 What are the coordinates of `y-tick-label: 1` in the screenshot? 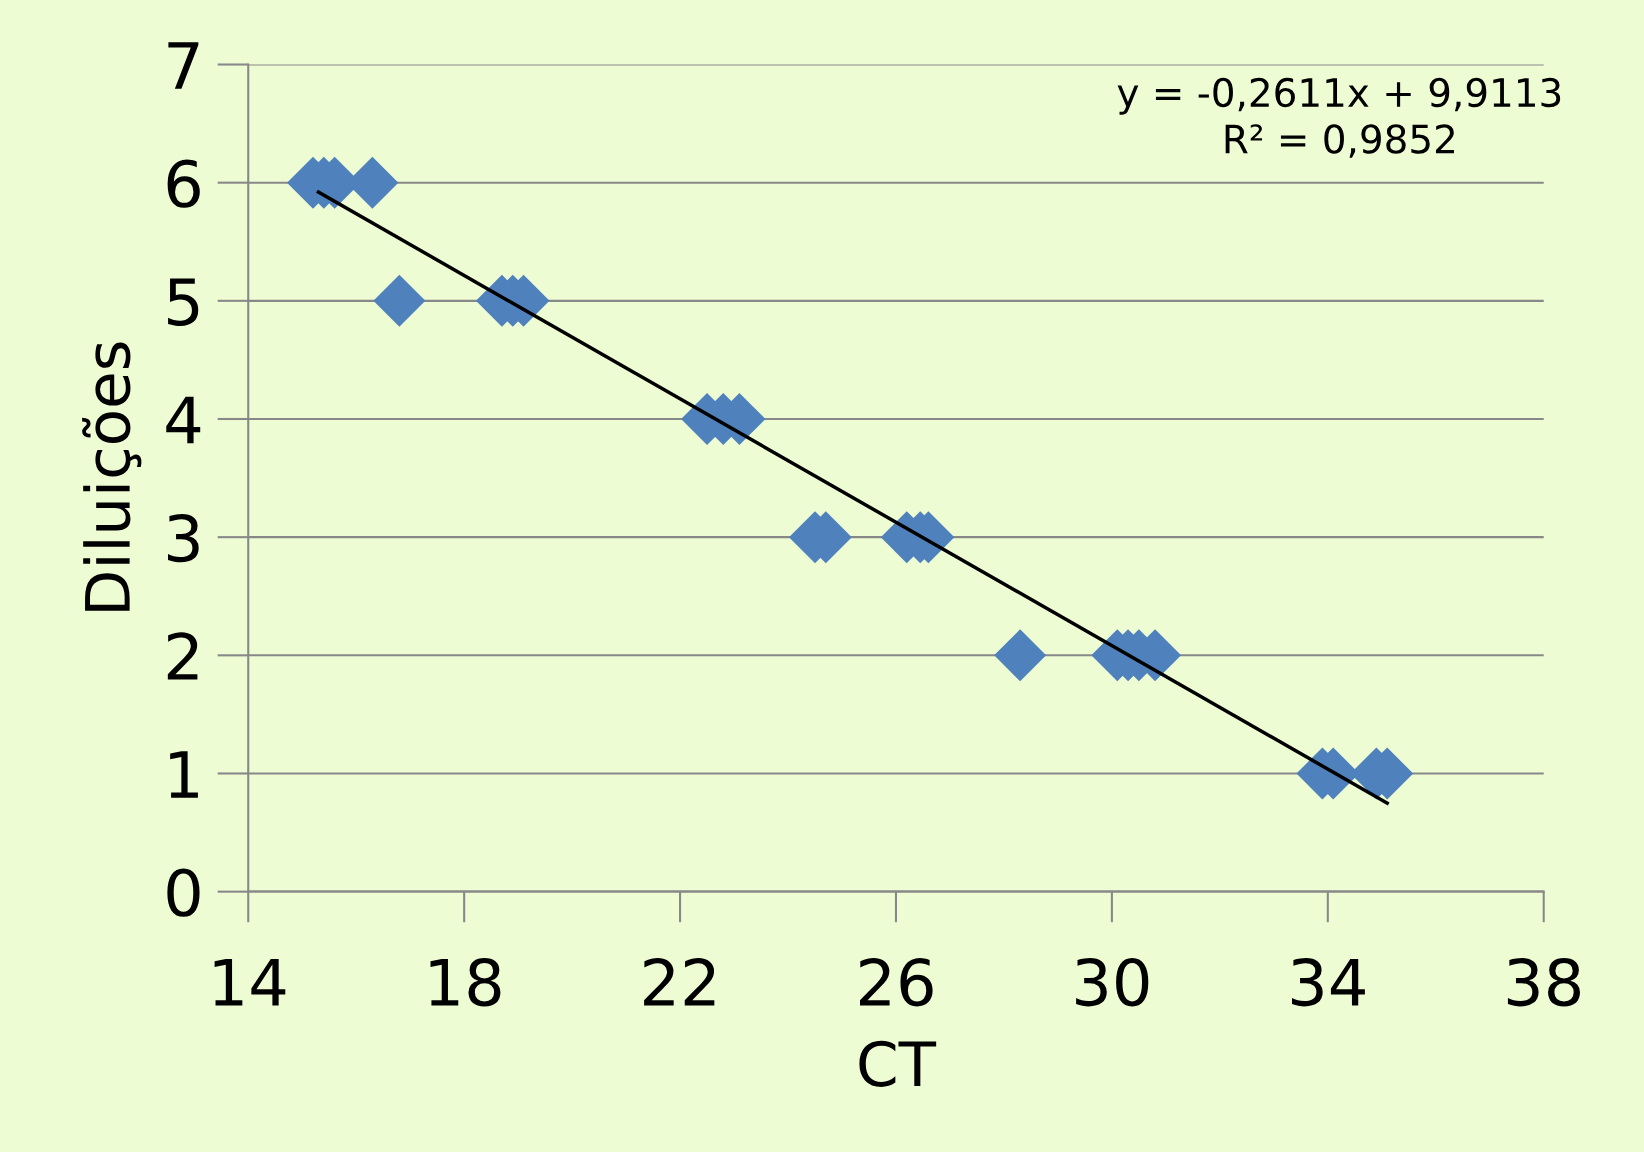 It's located at (184, 774).